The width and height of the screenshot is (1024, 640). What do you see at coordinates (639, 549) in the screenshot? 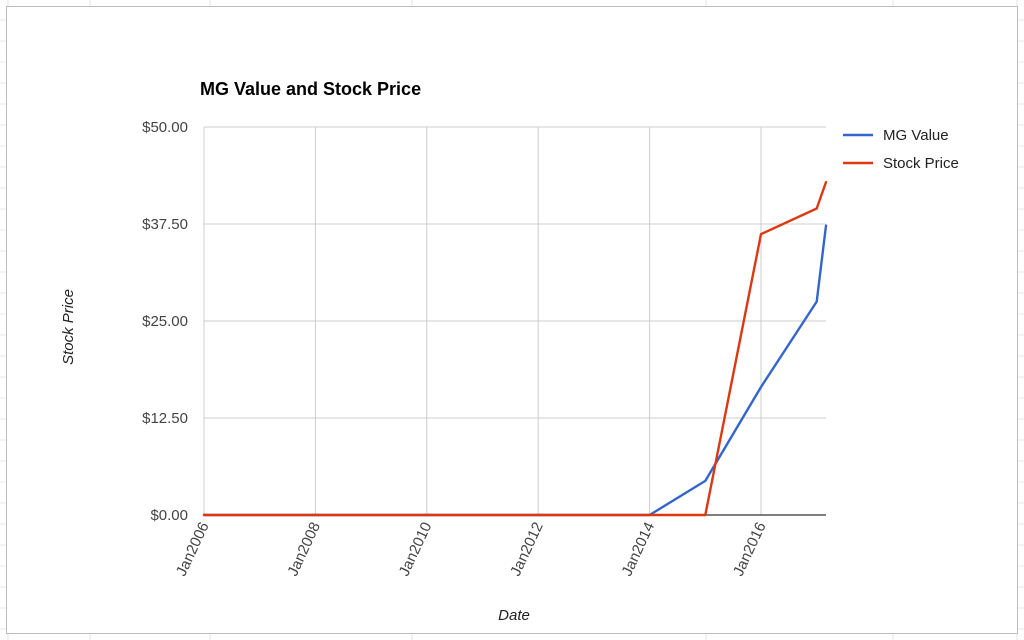
I see `x-tick-label: Jan2014` at bounding box center [639, 549].